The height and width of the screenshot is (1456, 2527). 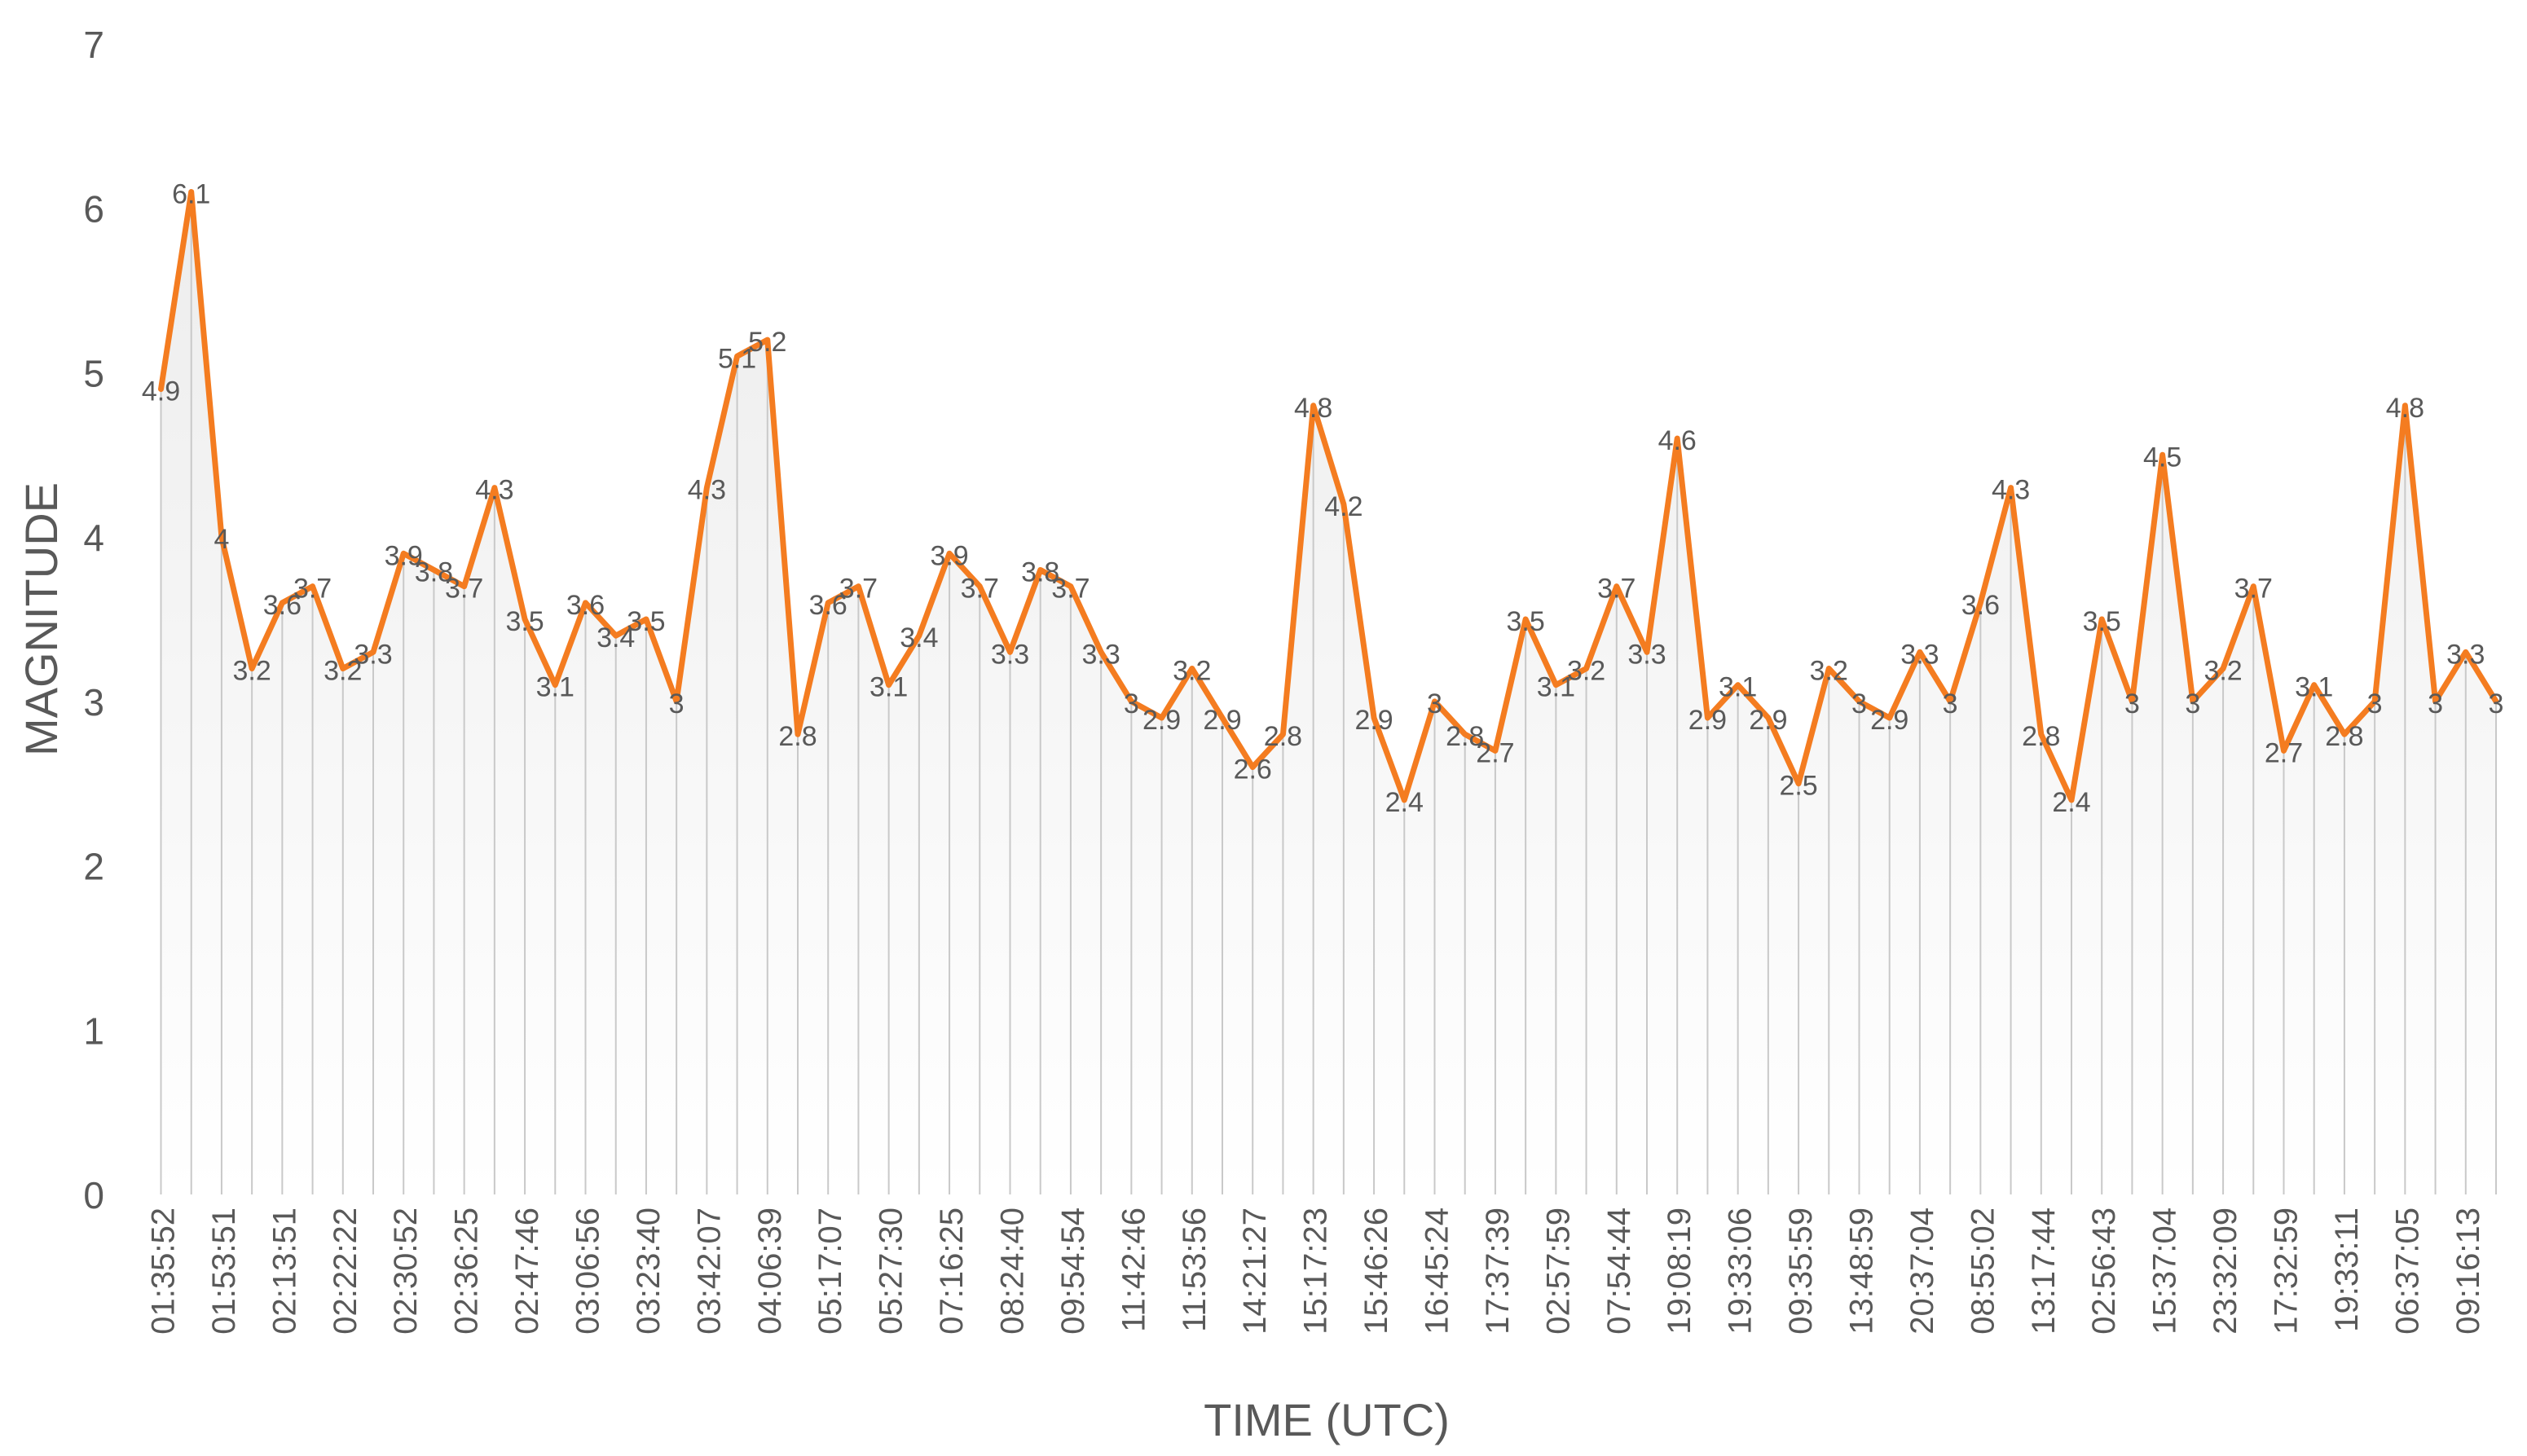 I want to click on x-tick-label: 03:06:56, so click(x=588, y=1271).